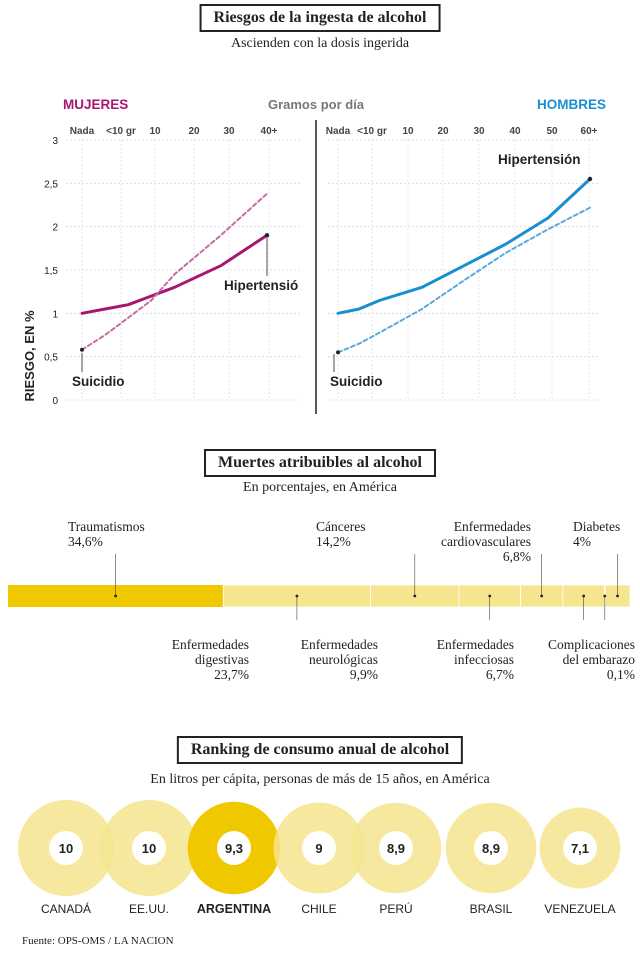 The image size is (640, 961). I want to click on w-x-tick-label: 30, so click(229, 131).